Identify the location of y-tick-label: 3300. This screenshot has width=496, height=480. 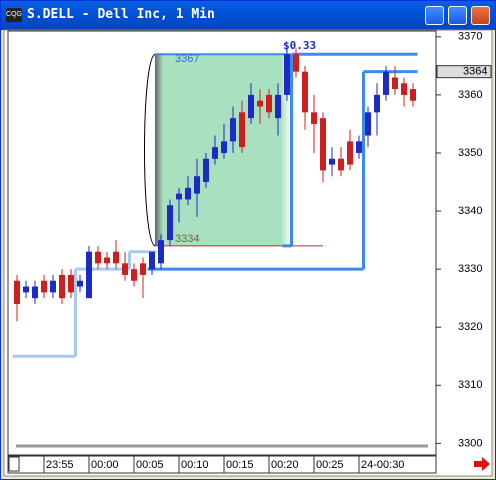
(470, 443).